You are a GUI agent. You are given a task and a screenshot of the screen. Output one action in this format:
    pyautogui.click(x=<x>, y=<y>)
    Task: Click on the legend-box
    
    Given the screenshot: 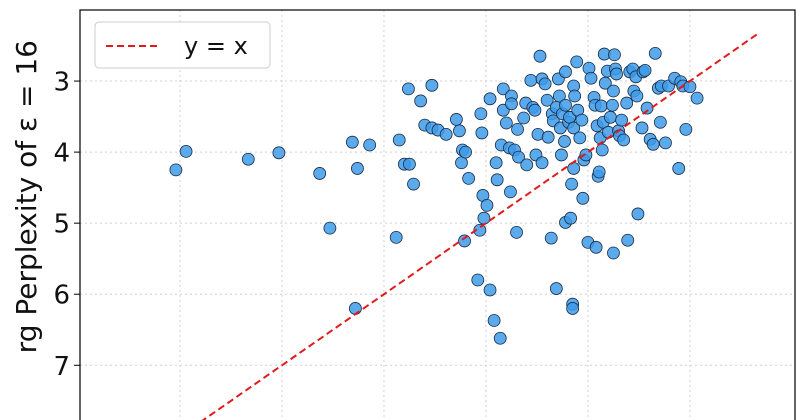 What is the action you would take?
    pyautogui.click(x=182, y=45)
    